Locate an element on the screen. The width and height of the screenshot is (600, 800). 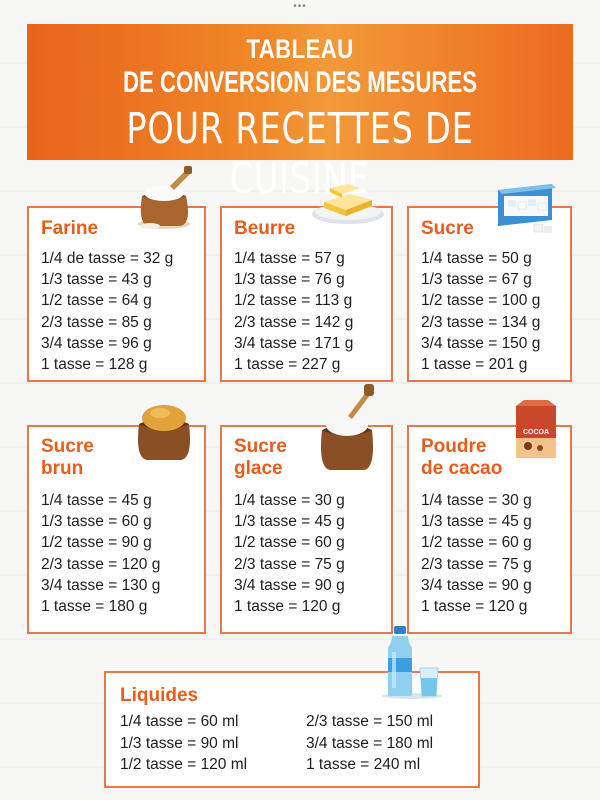
card-title-line: de cacao is located at coordinates (462, 468).